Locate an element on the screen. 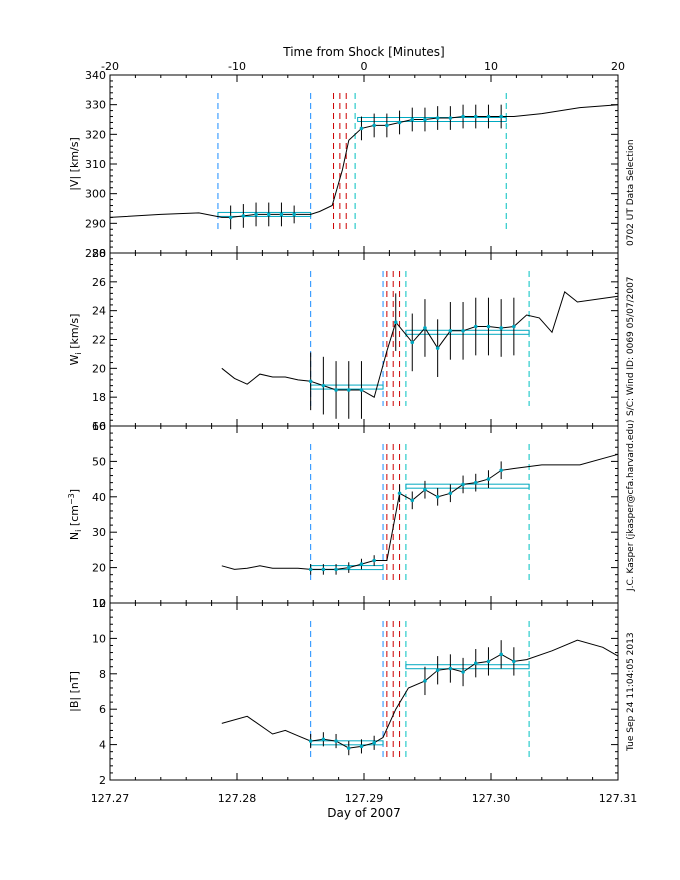  y-tick-label: 12 is located at coordinates (99, 603).